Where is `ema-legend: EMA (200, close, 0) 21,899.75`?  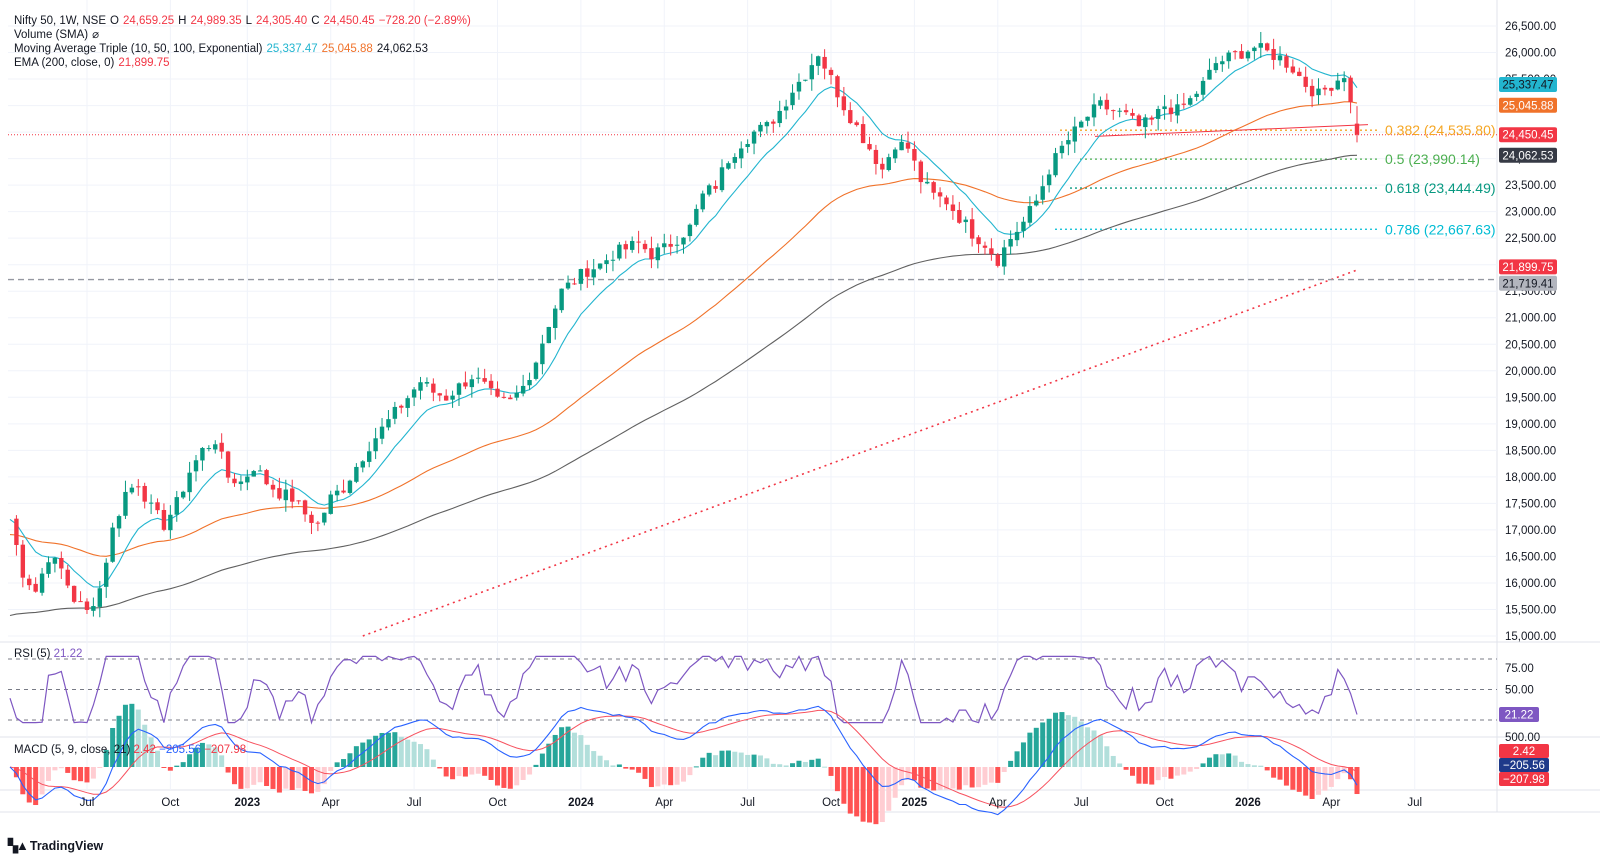
ema-legend: EMA (200, close, 0) 21,899.75 is located at coordinates (244, 63).